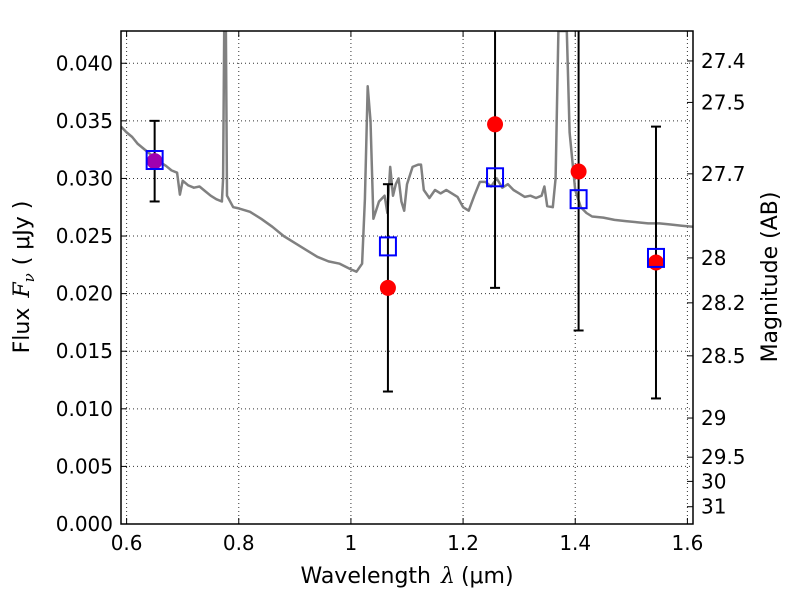 Image resolution: width=800 pixels, height=600 pixels. I want to click on x-label-symbol: λ, so click(447, 576).